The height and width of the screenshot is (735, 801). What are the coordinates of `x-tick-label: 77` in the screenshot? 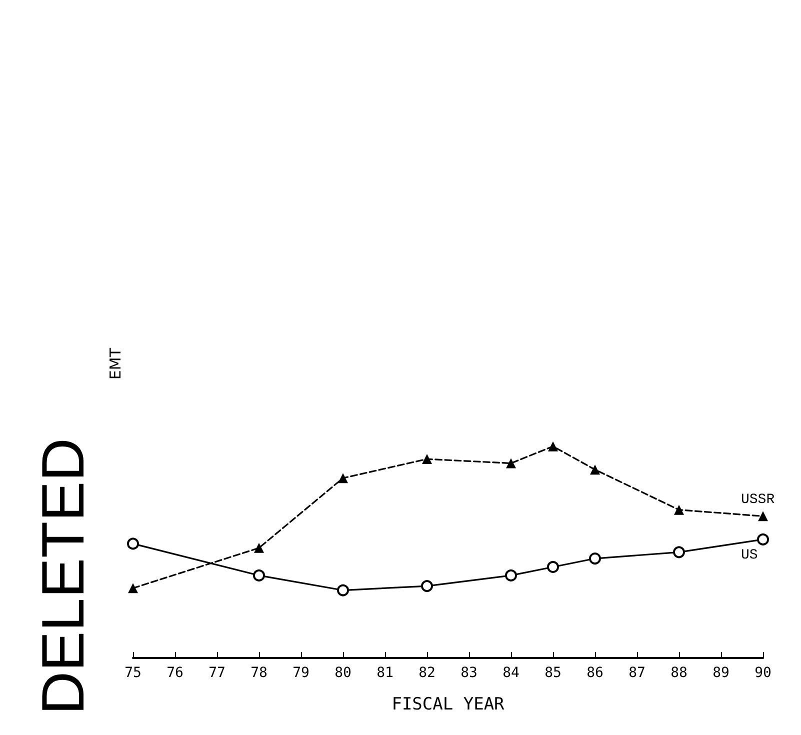 It's located at (217, 673).